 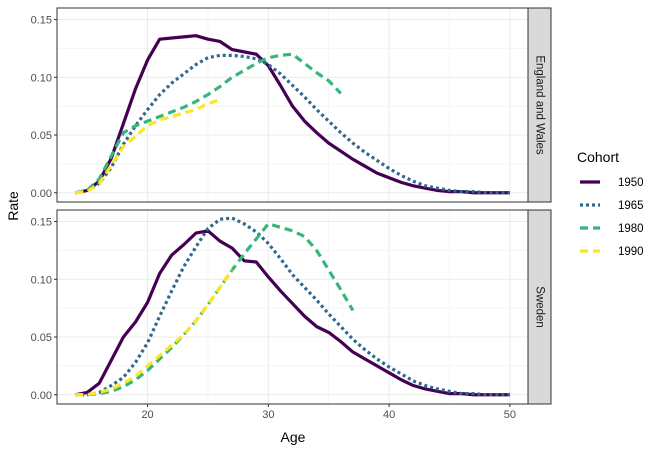 I want to click on series-line-1980, so click(x=208, y=123).